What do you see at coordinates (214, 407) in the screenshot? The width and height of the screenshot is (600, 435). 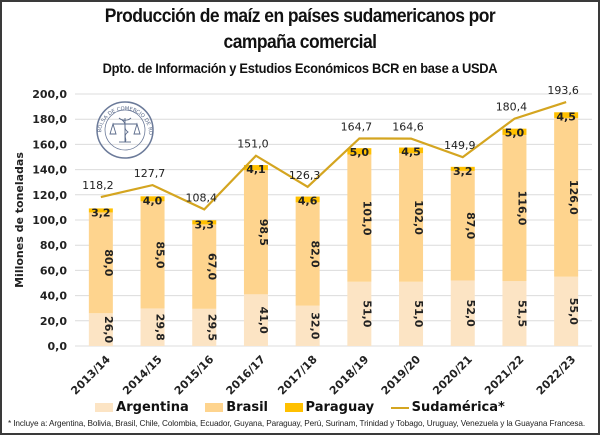 I see `legend-swatch-brasil` at bounding box center [214, 407].